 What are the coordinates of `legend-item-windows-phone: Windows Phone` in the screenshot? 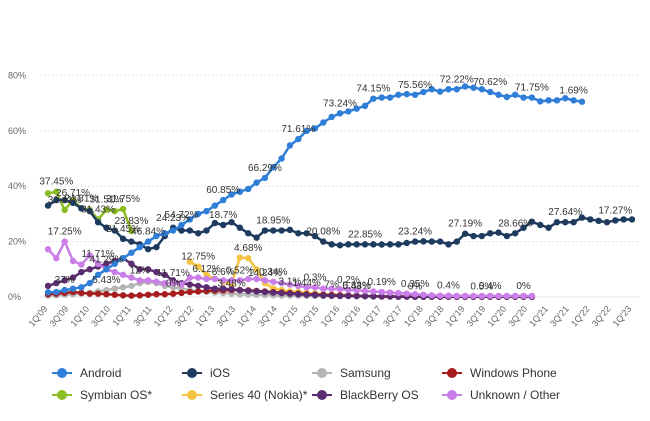 It's located at (499, 373).